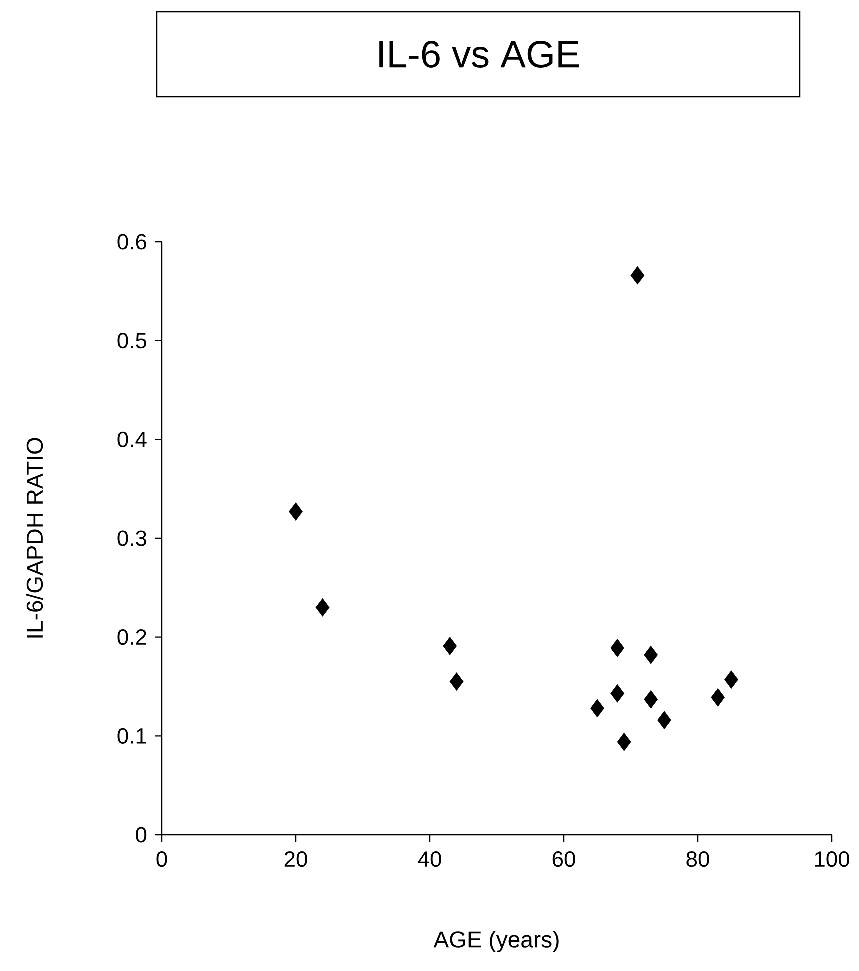  What do you see at coordinates (132, 736) in the screenshot?
I see `y-tick-label: 0.1` at bounding box center [132, 736].